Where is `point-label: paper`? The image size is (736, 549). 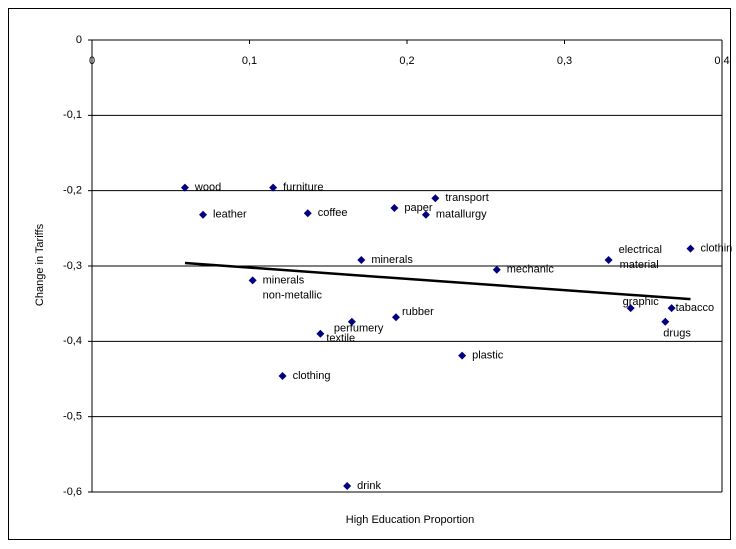 point-label: paper is located at coordinates (418, 208).